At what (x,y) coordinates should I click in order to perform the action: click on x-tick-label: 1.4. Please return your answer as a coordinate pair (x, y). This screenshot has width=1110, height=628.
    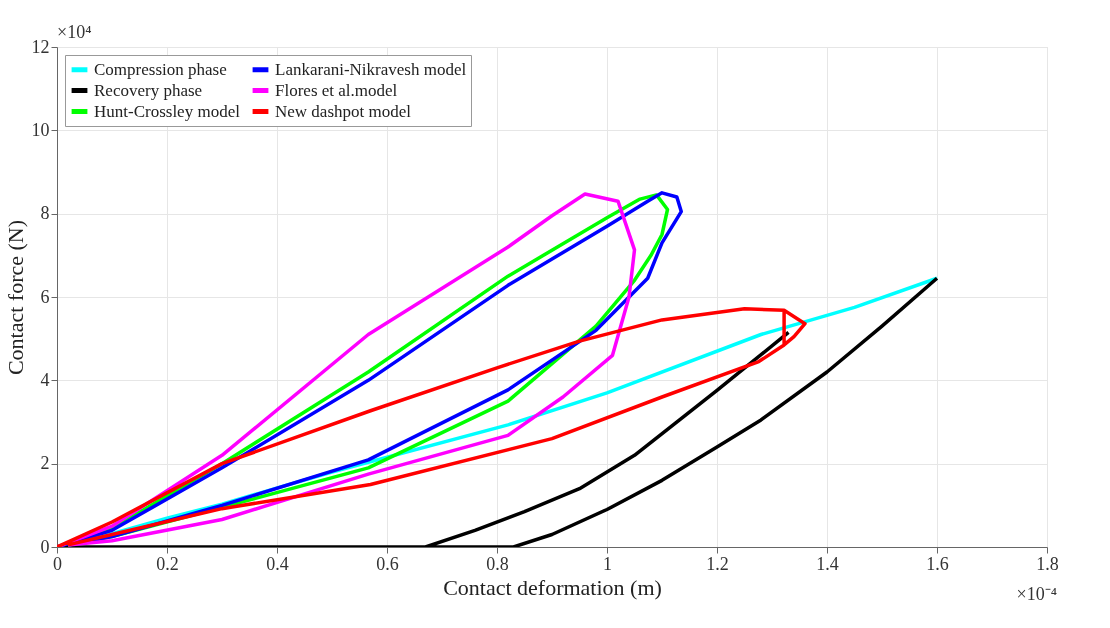
    Looking at the image, I should click on (827, 563).